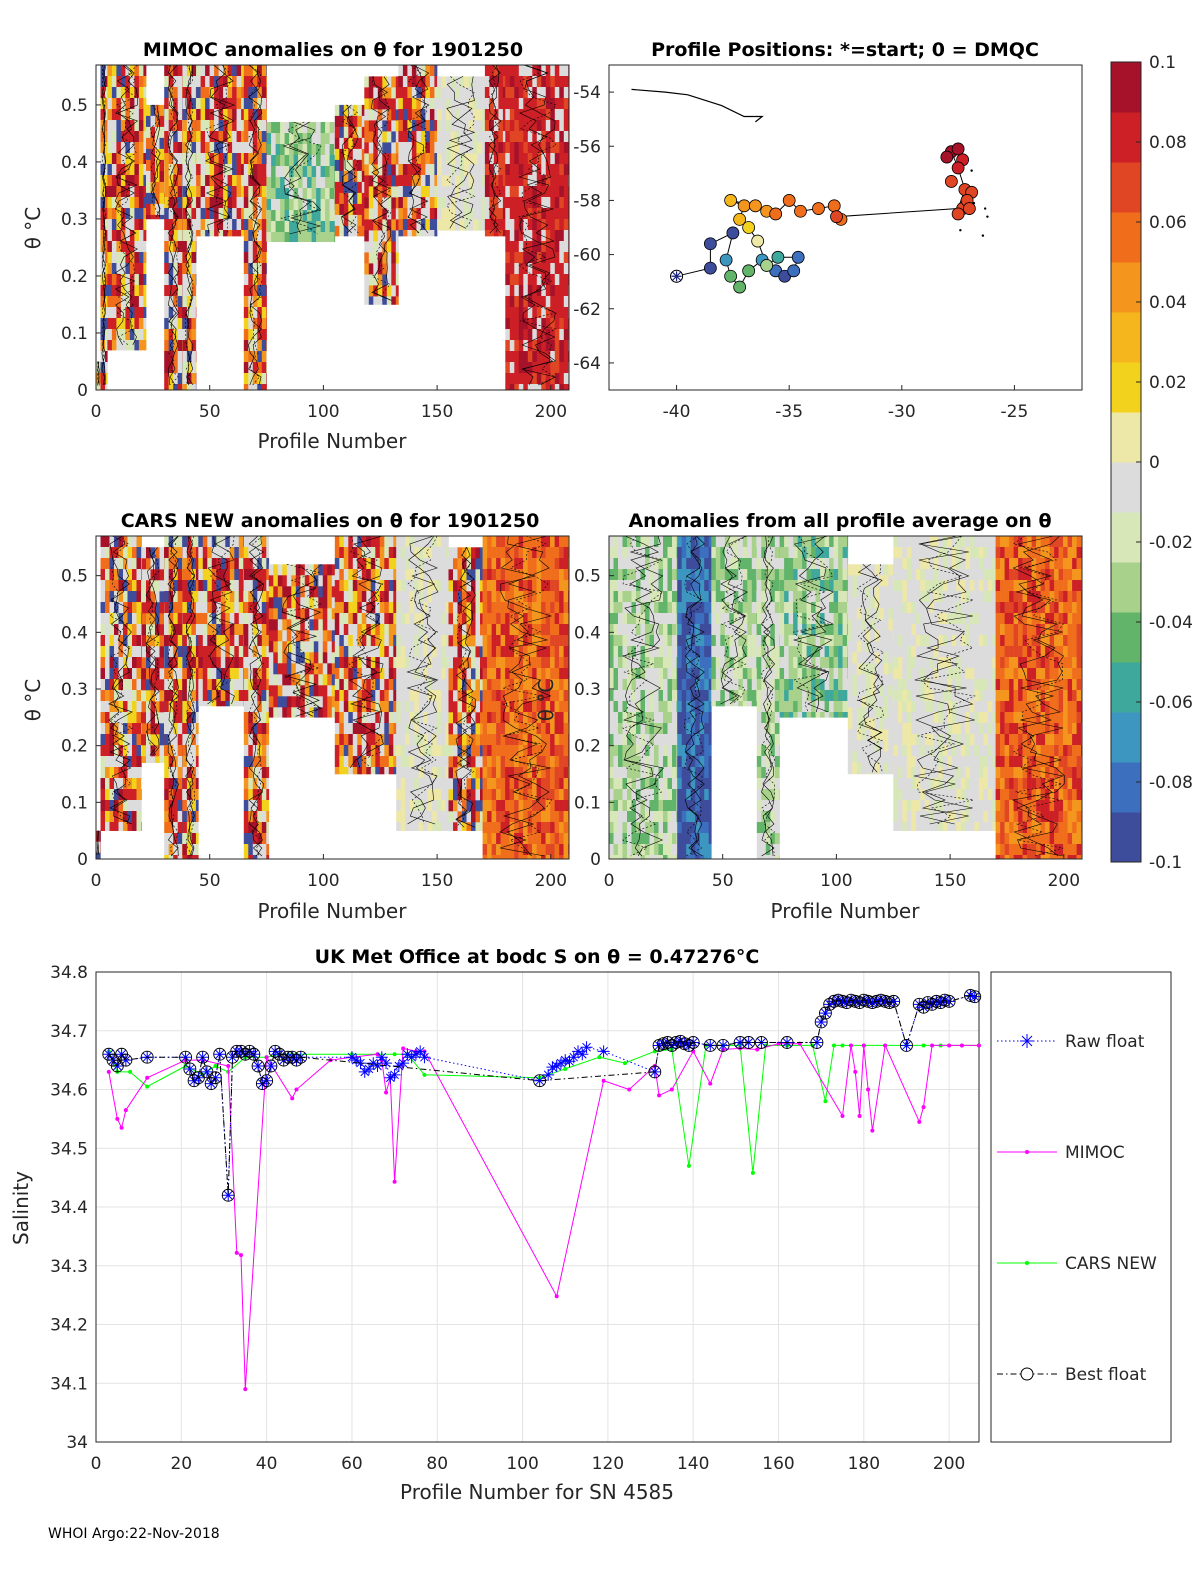 The height and width of the screenshot is (1575, 1200). What do you see at coordinates (676, 276) in the screenshot?
I see `start-star-icon` at bounding box center [676, 276].